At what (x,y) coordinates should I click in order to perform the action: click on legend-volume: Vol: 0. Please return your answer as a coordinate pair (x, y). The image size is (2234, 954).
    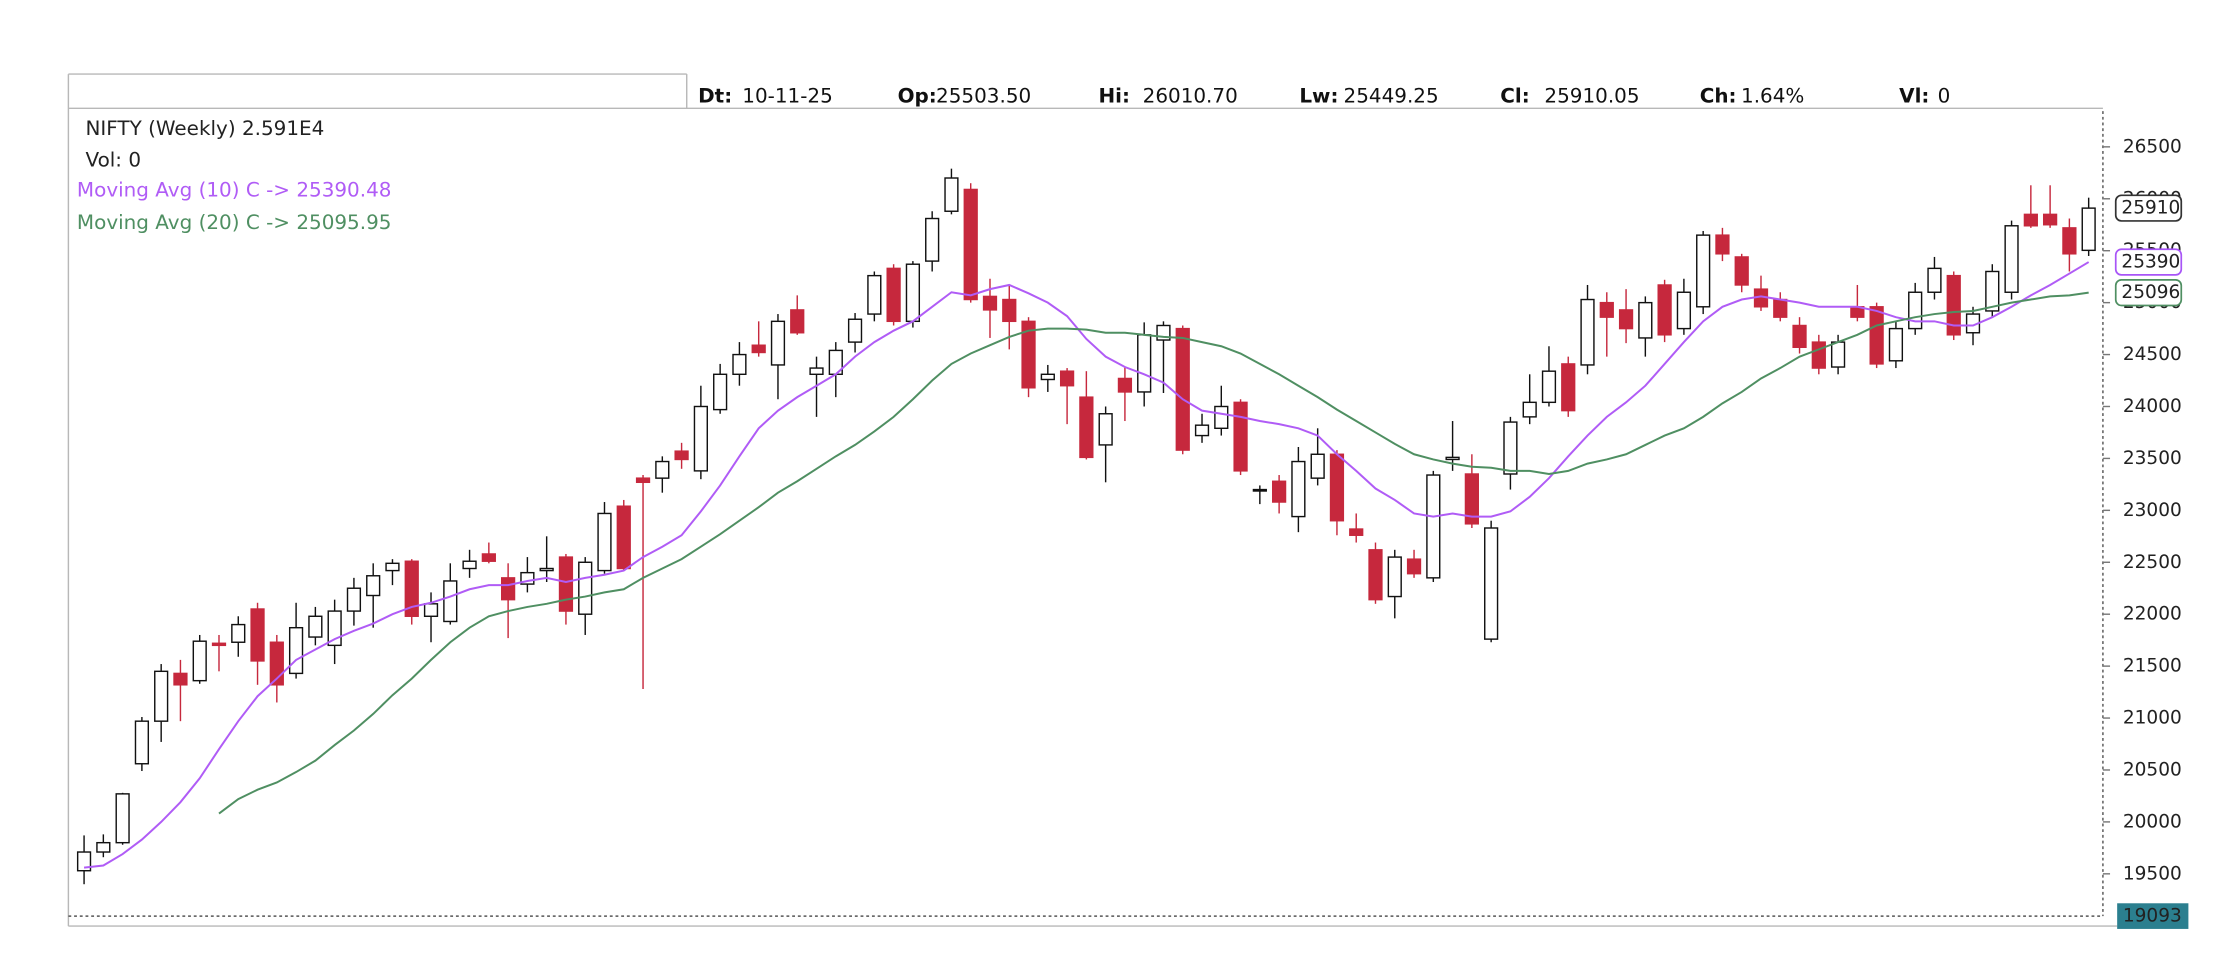
    Looking at the image, I should click on (113, 159).